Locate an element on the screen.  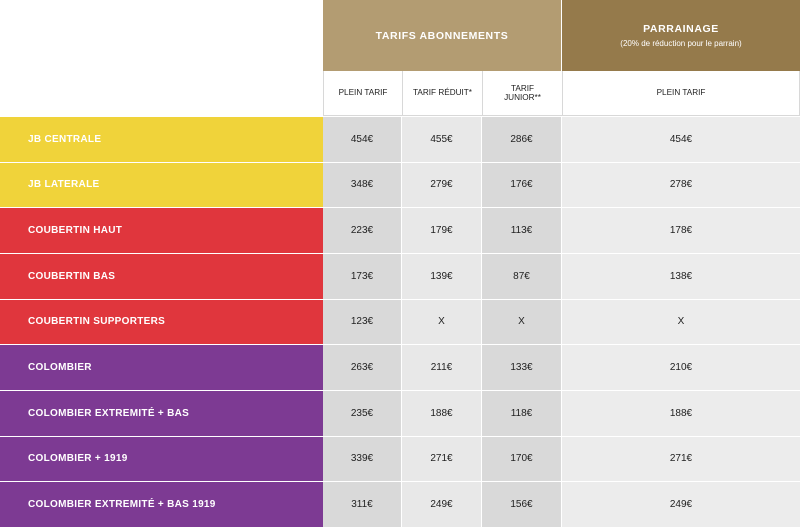
zone-label: COLOMBIER EXTREMITÉ + BAS is located at coordinates (161, 412).